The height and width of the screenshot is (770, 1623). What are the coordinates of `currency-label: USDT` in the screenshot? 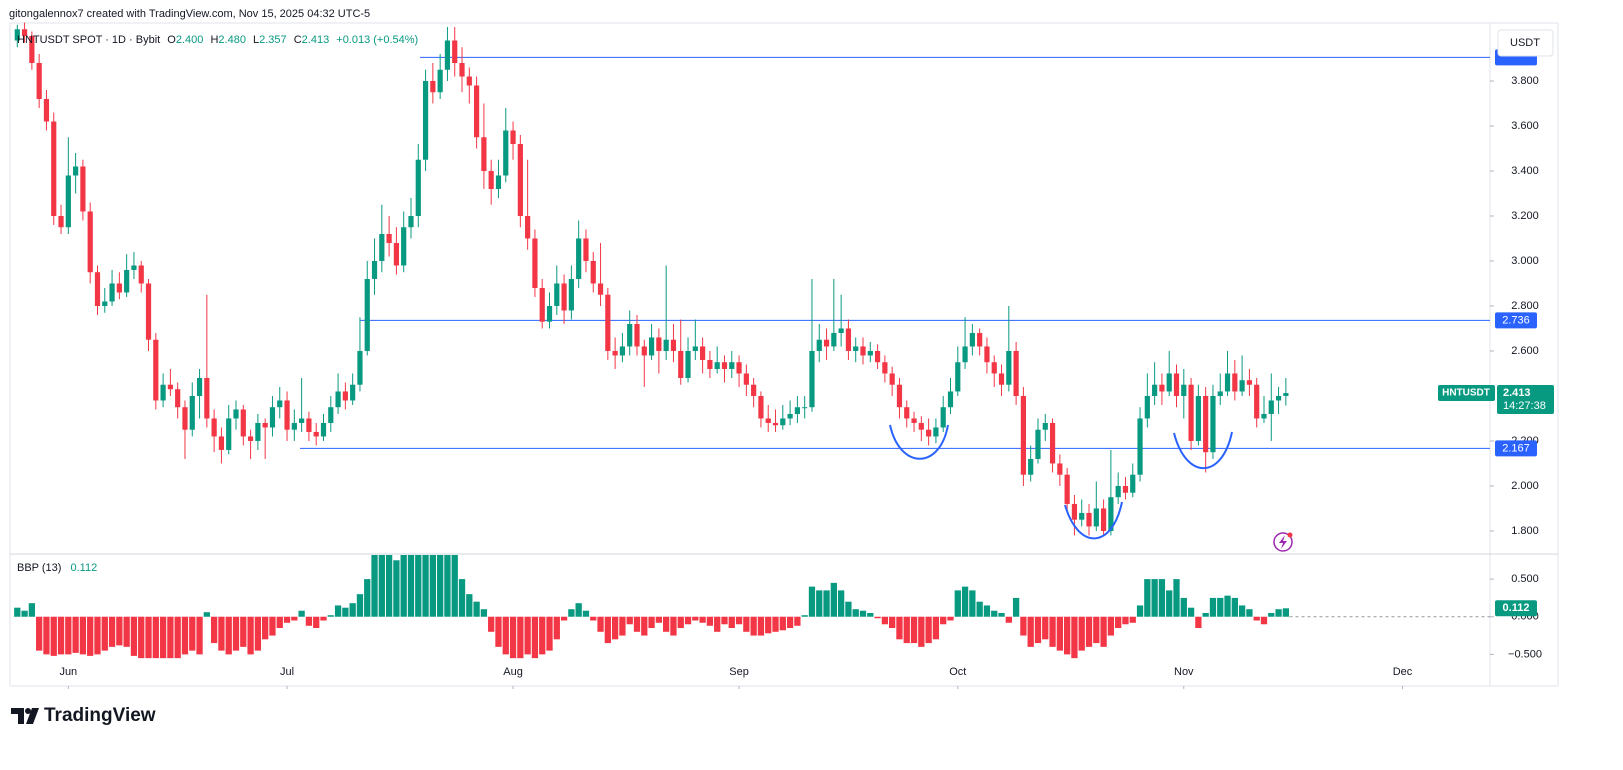 It's located at (1525, 43).